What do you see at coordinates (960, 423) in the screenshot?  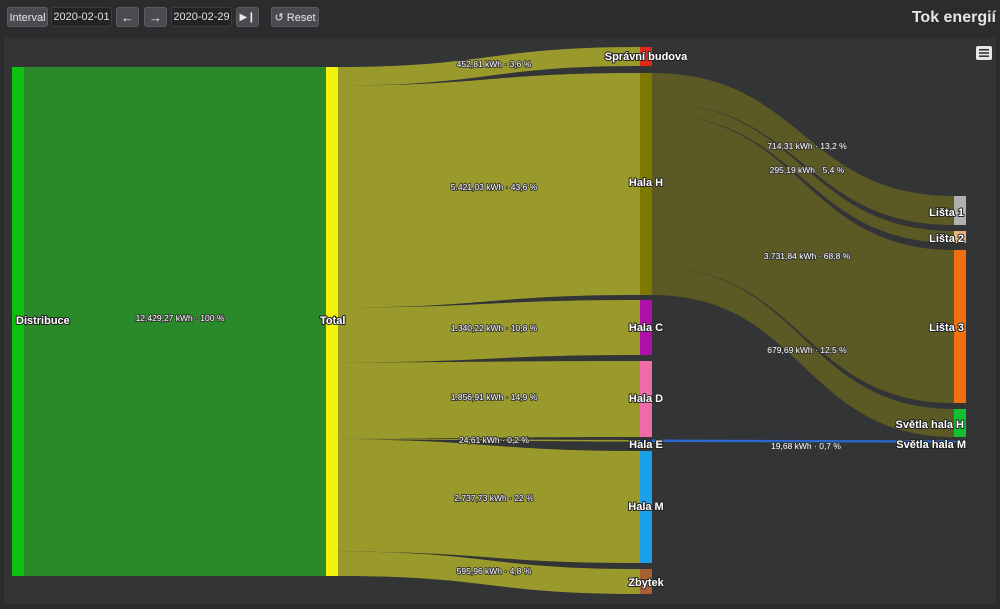 I see `node-světla-hala-h` at bounding box center [960, 423].